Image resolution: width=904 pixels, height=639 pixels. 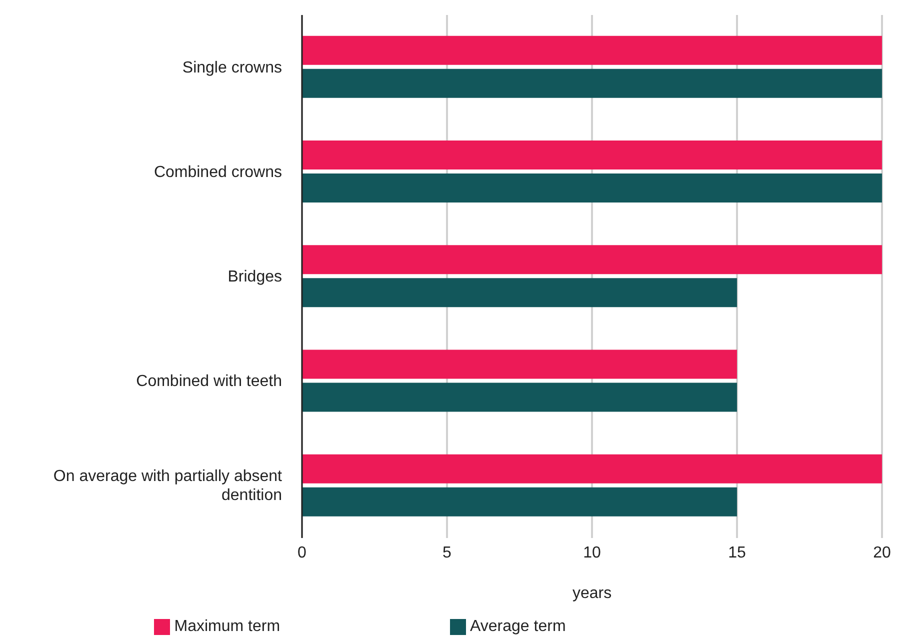 What do you see at coordinates (447, 553) in the screenshot?
I see `x-tick-label: 5` at bounding box center [447, 553].